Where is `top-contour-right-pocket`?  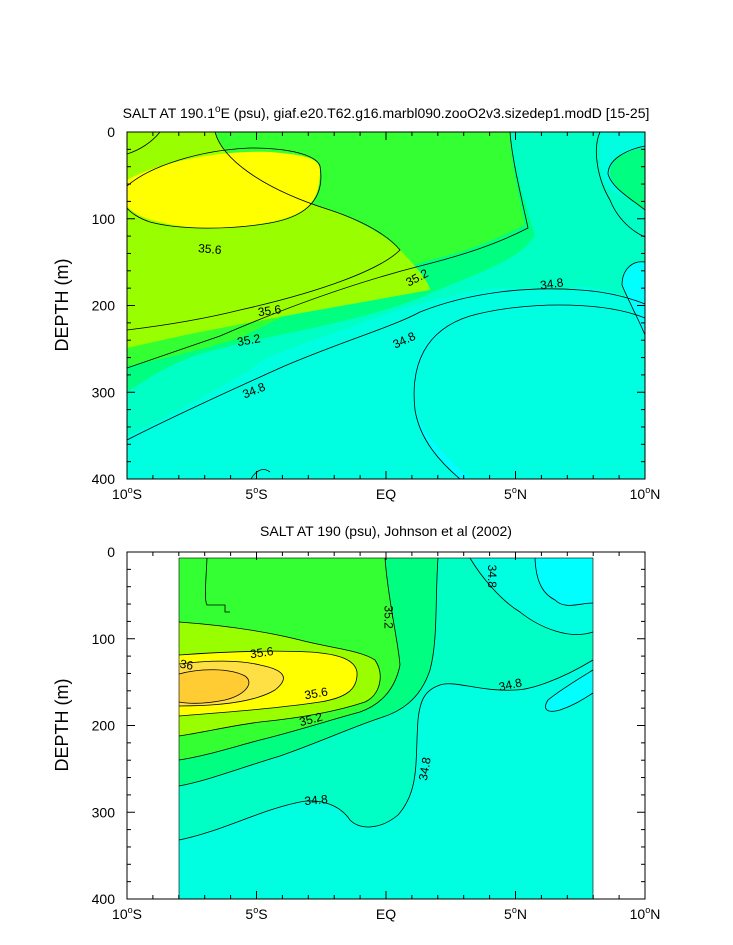 top-contour-right-pocket is located at coordinates (633, 298).